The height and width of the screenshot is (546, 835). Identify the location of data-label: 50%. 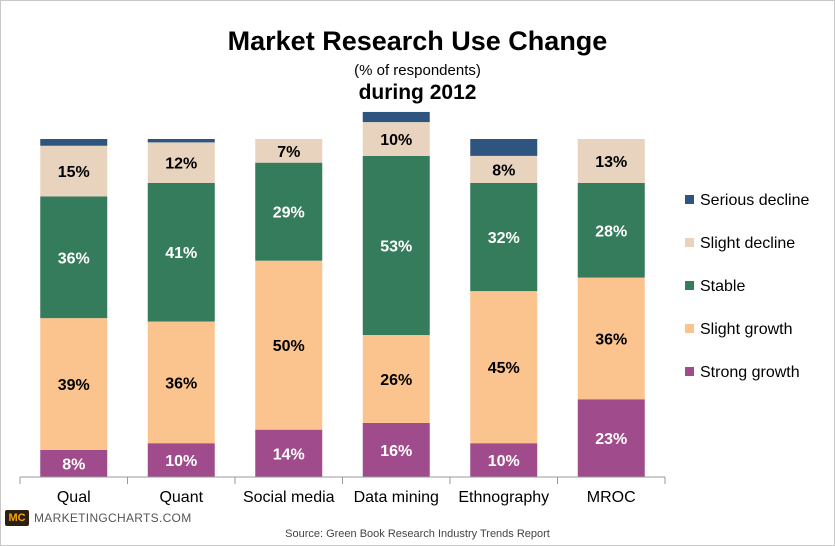
(289, 346).